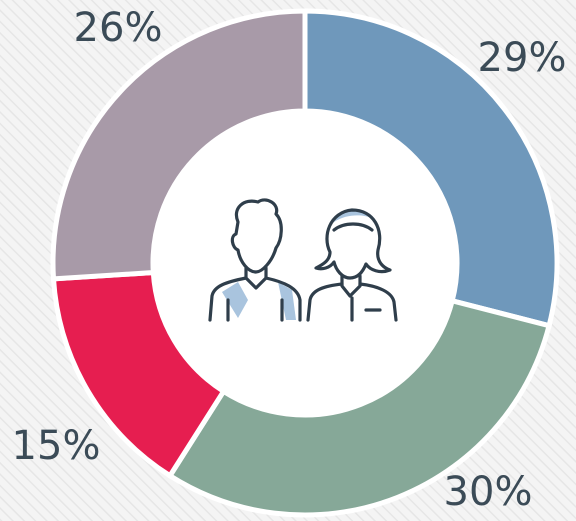 This screenshot has width=576, height=521. Describe the element at coordinates (522, 58) in the screenshot. I see `value-label: 29%` at that location.